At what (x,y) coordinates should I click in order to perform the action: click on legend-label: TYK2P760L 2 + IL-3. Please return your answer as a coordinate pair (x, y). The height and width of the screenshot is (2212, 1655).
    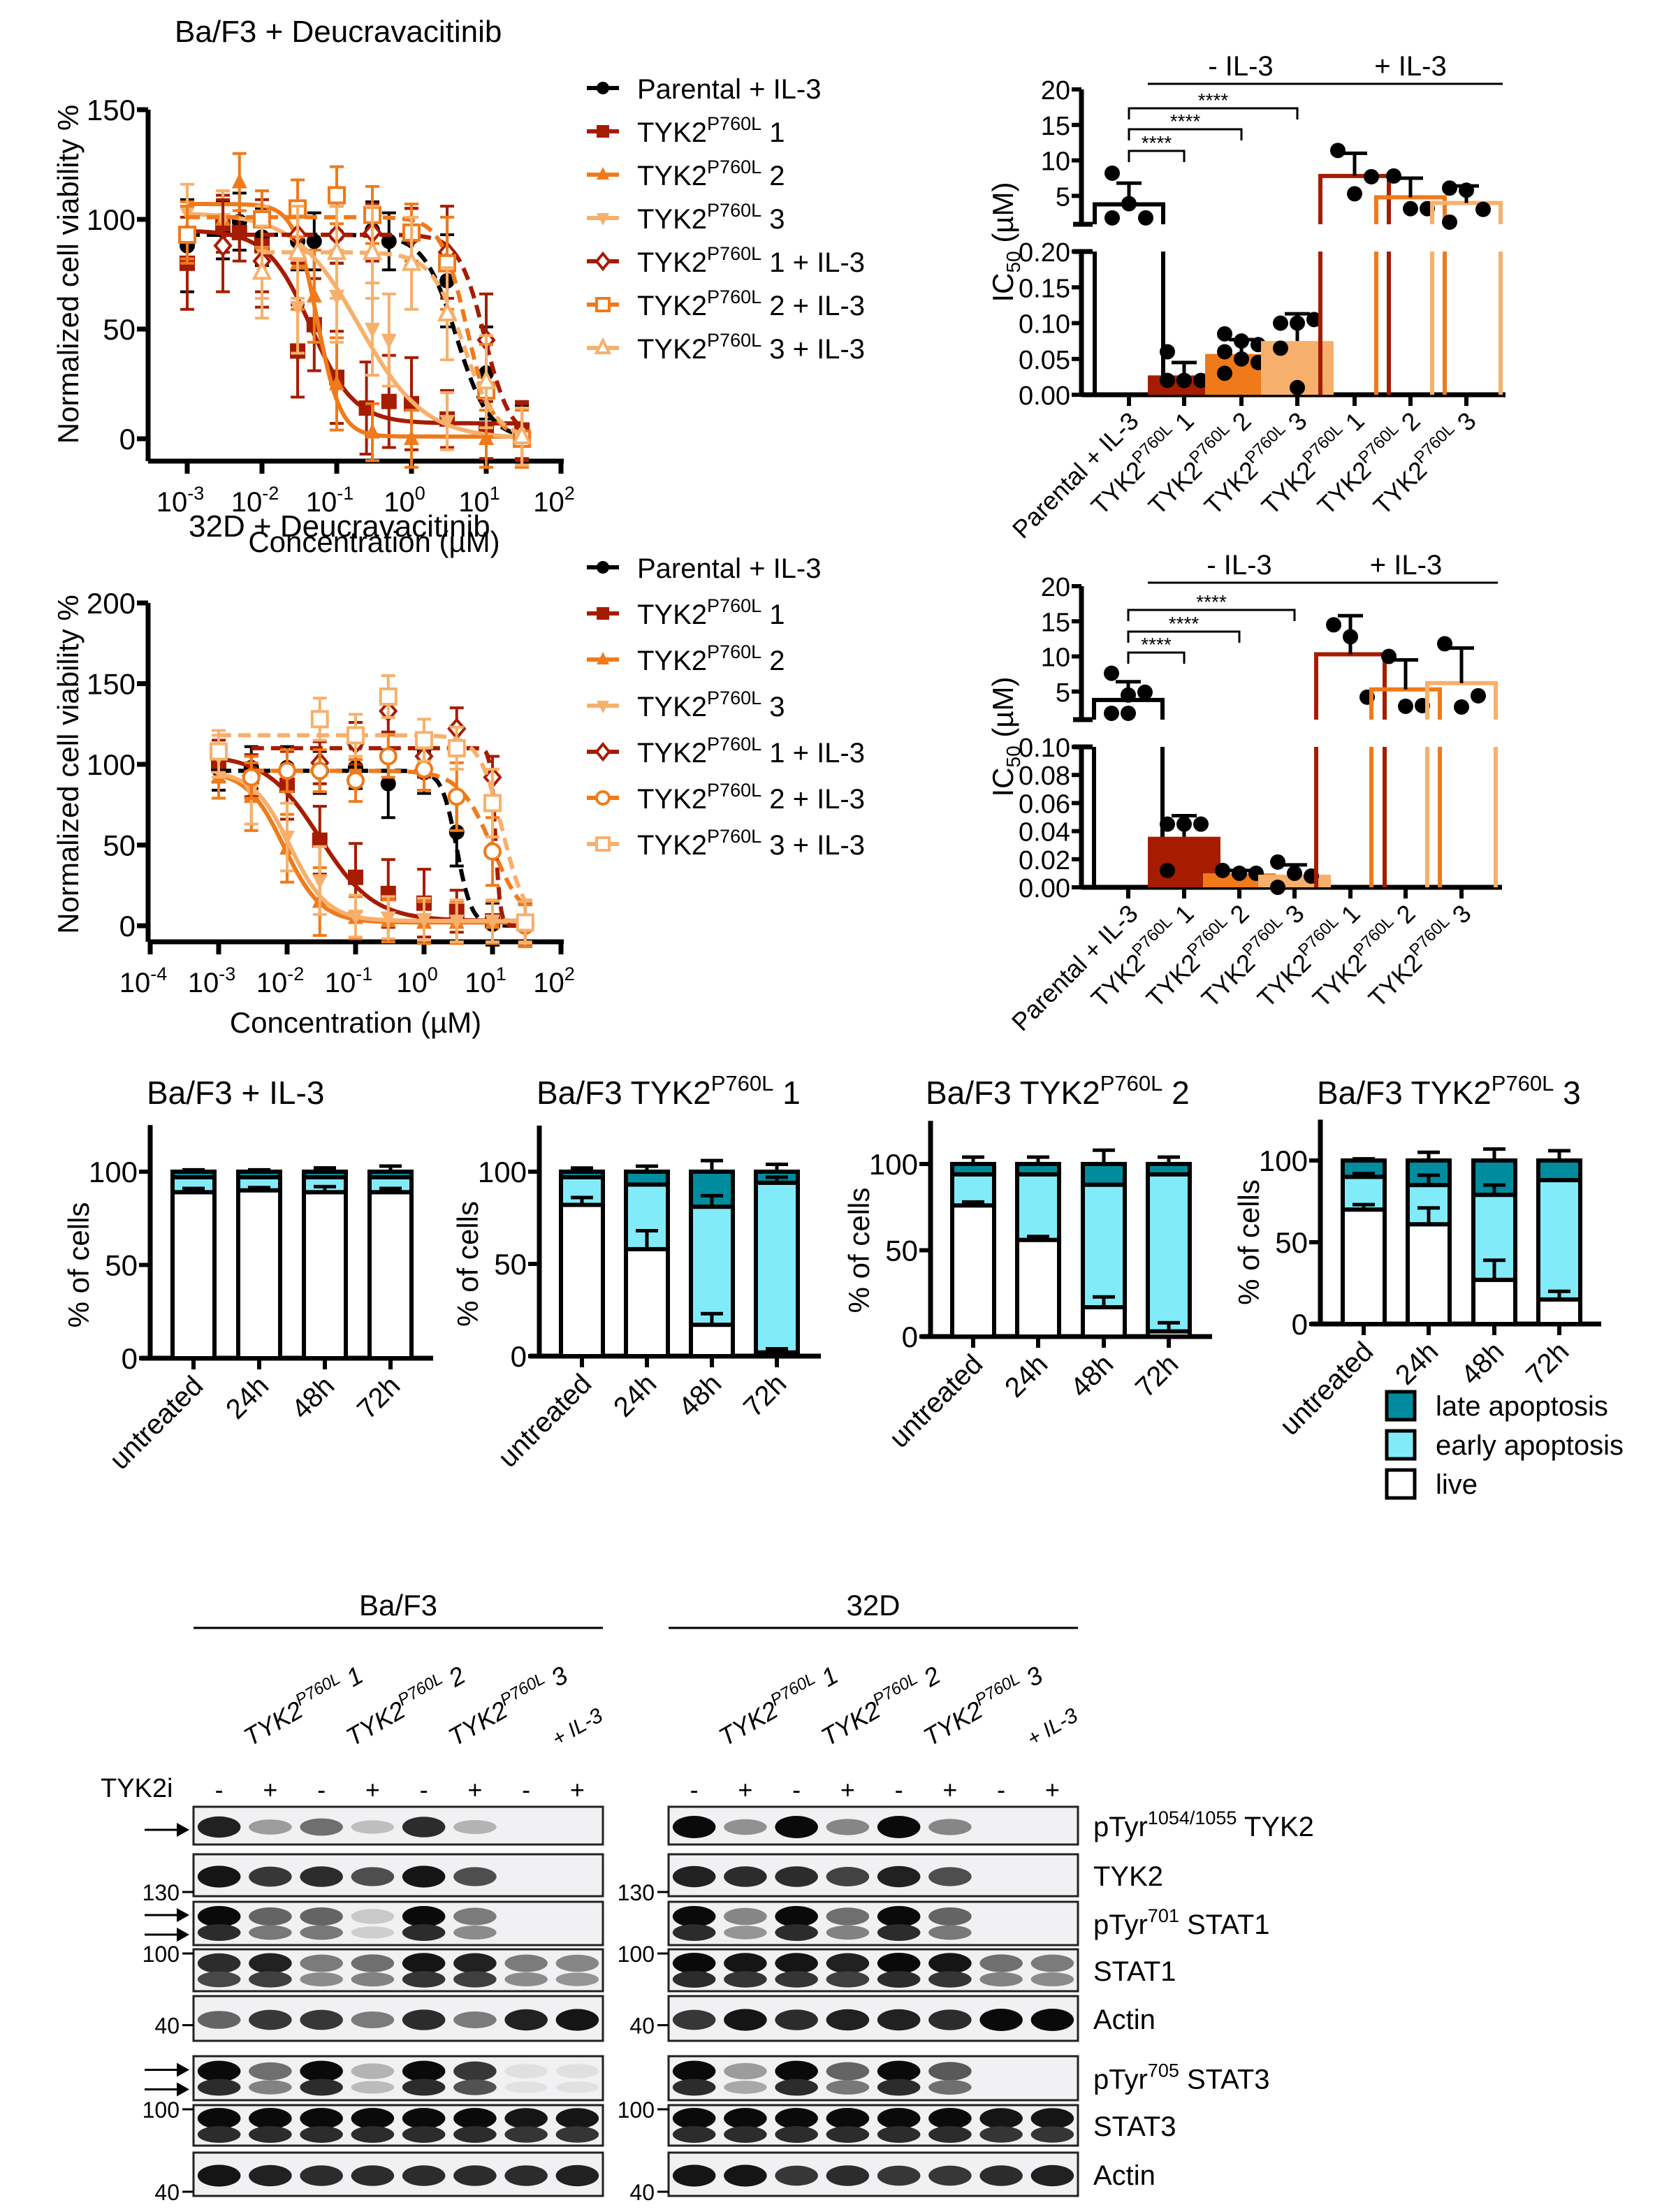
    Looking at the image, I should click on (751, 797).